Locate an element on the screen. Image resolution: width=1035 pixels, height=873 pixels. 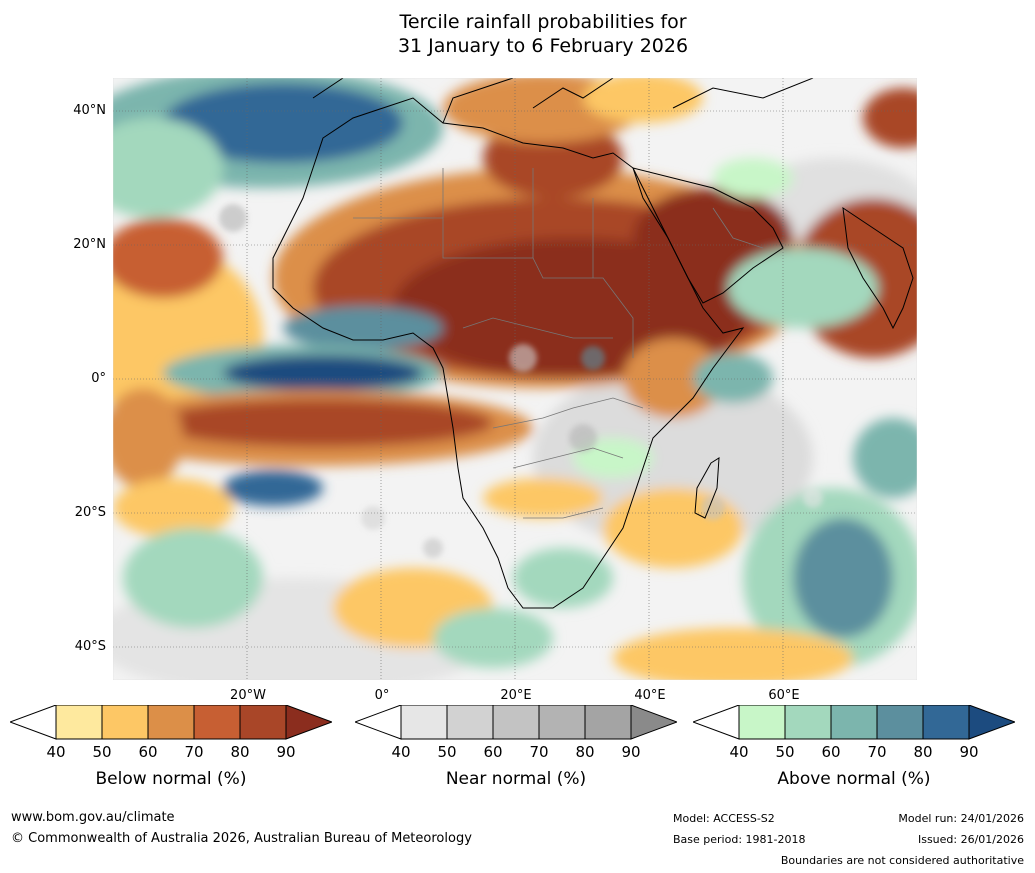
legend-above-normal-colorbar is located at coordinates (854, 722).